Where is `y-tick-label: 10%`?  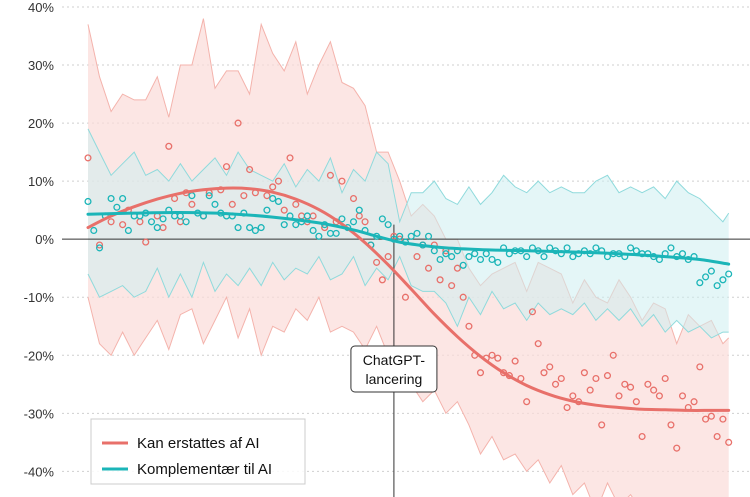 y-tick-label: 10% is located at coordinates (41, 181).